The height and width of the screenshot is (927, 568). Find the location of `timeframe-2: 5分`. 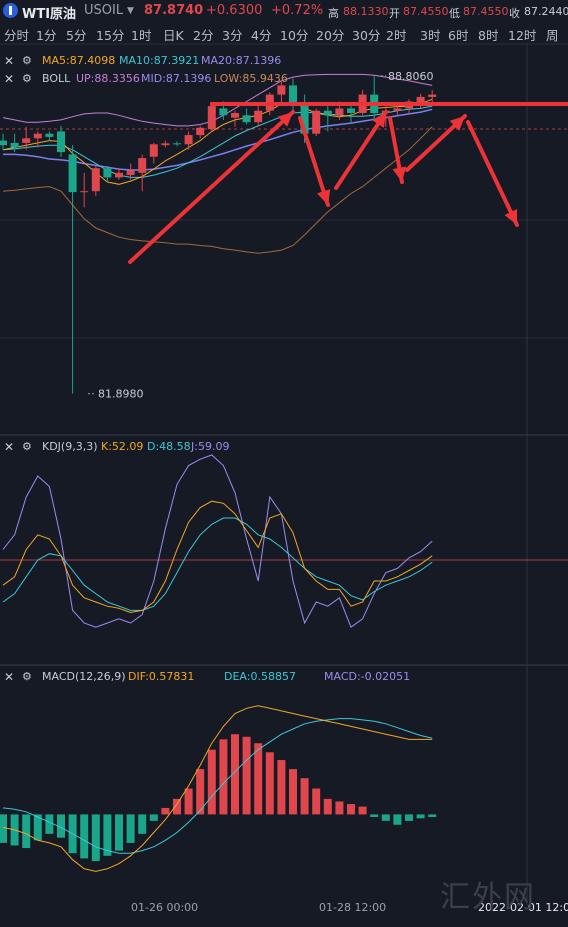

timeframe-2: 5分 is located at coordinates (76, 35).